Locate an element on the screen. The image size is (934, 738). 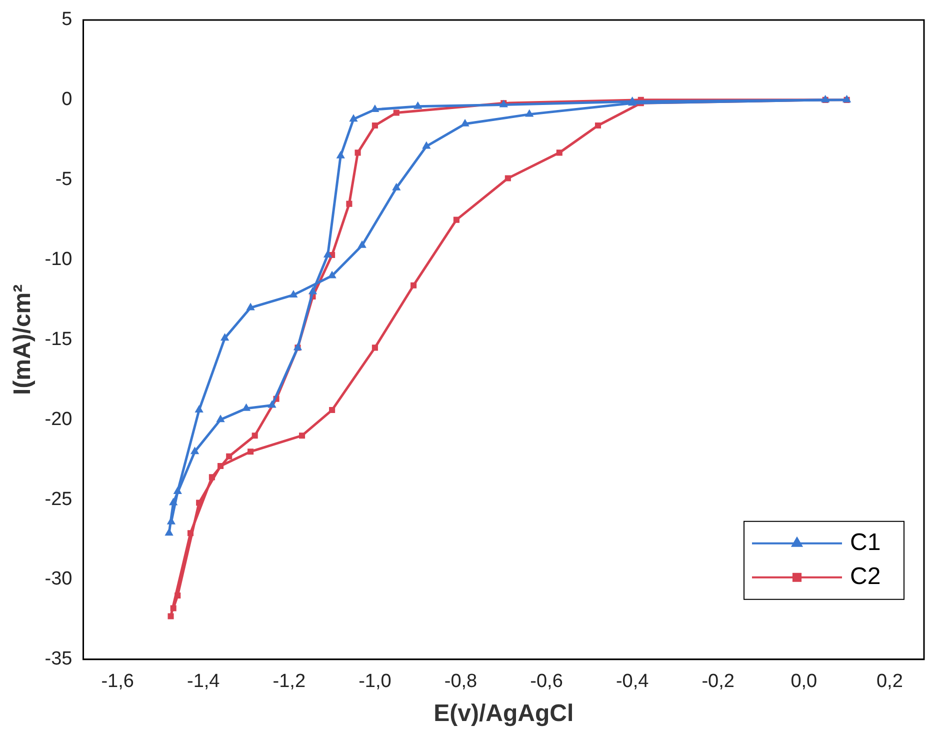
legend-label: C1 is located at coordinates (865, 542).